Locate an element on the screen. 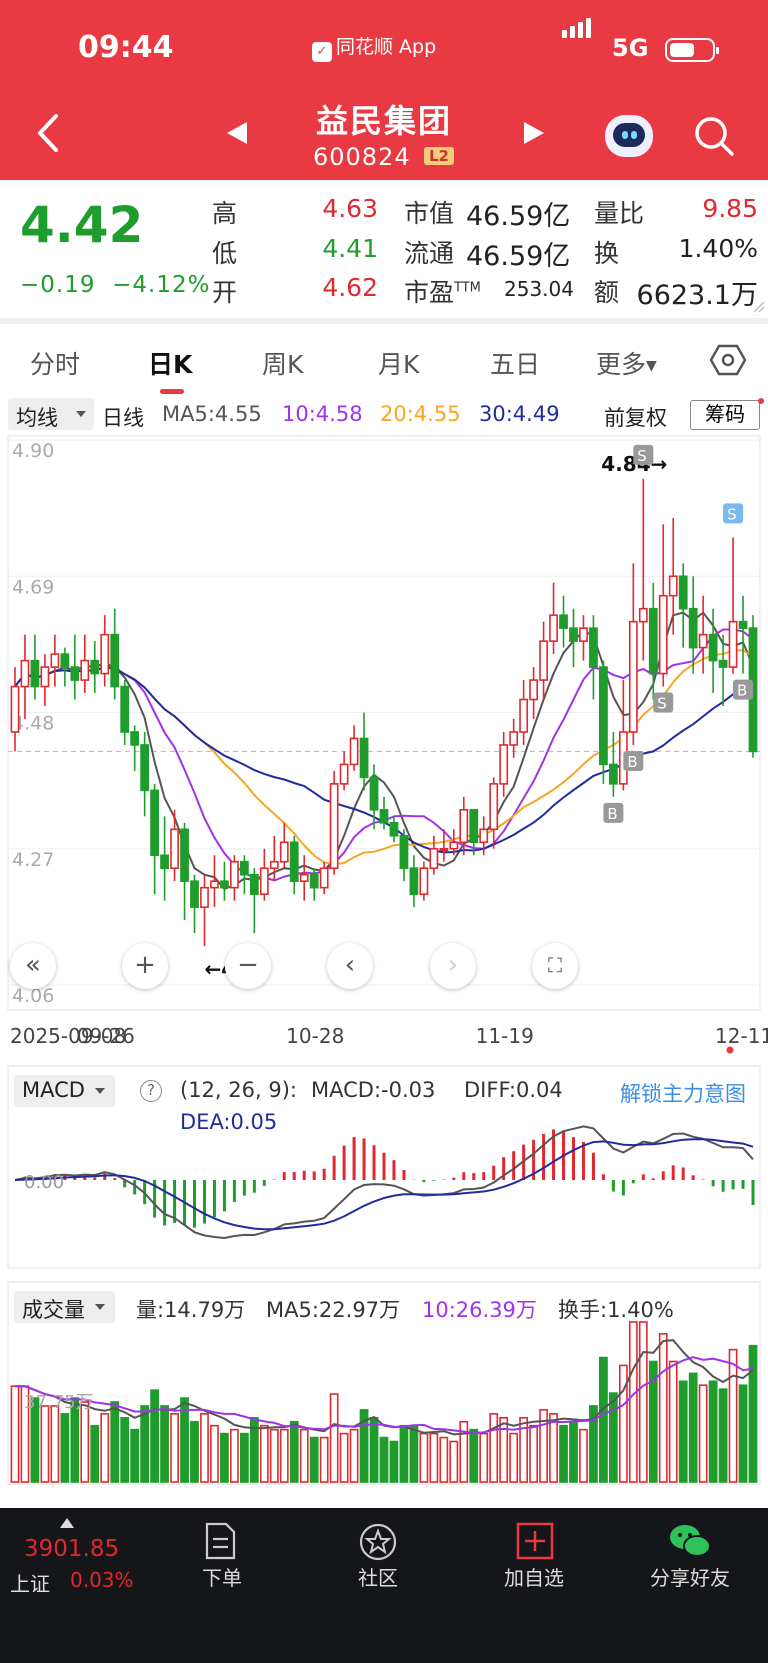 This screenshot has height=1663, width=768. tab-more: 更多▼ is located at coordinates (626, 363).